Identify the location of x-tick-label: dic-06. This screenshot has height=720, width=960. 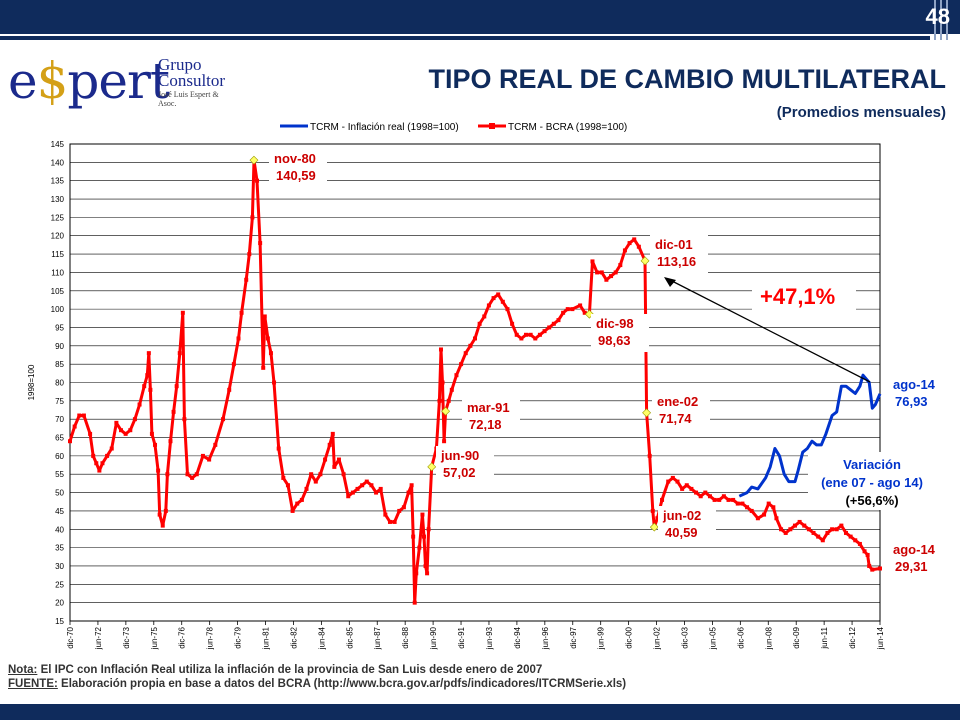
(740, 637).